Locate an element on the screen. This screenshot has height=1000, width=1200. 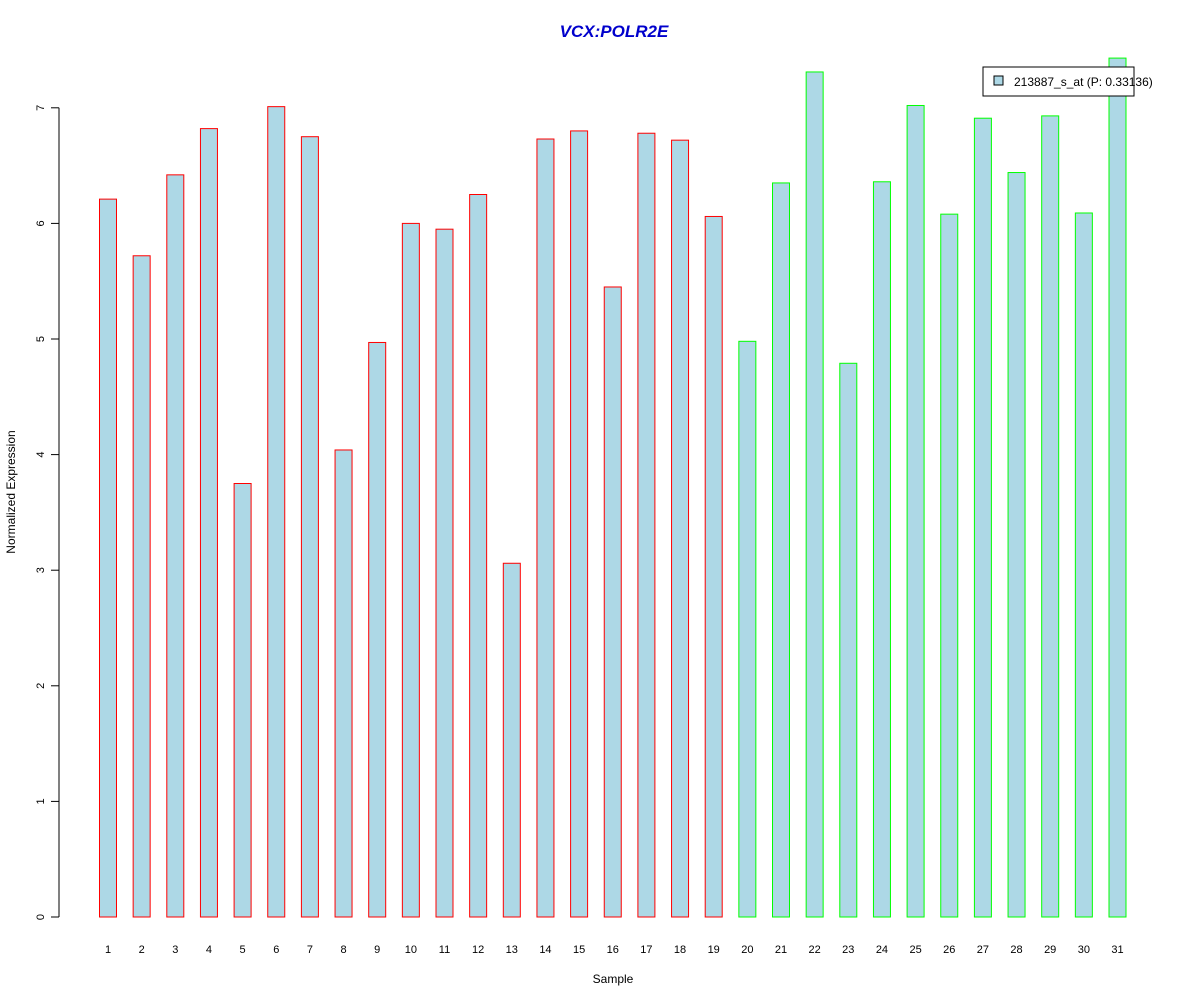
legend-box is located at coordinates (1058, 81).